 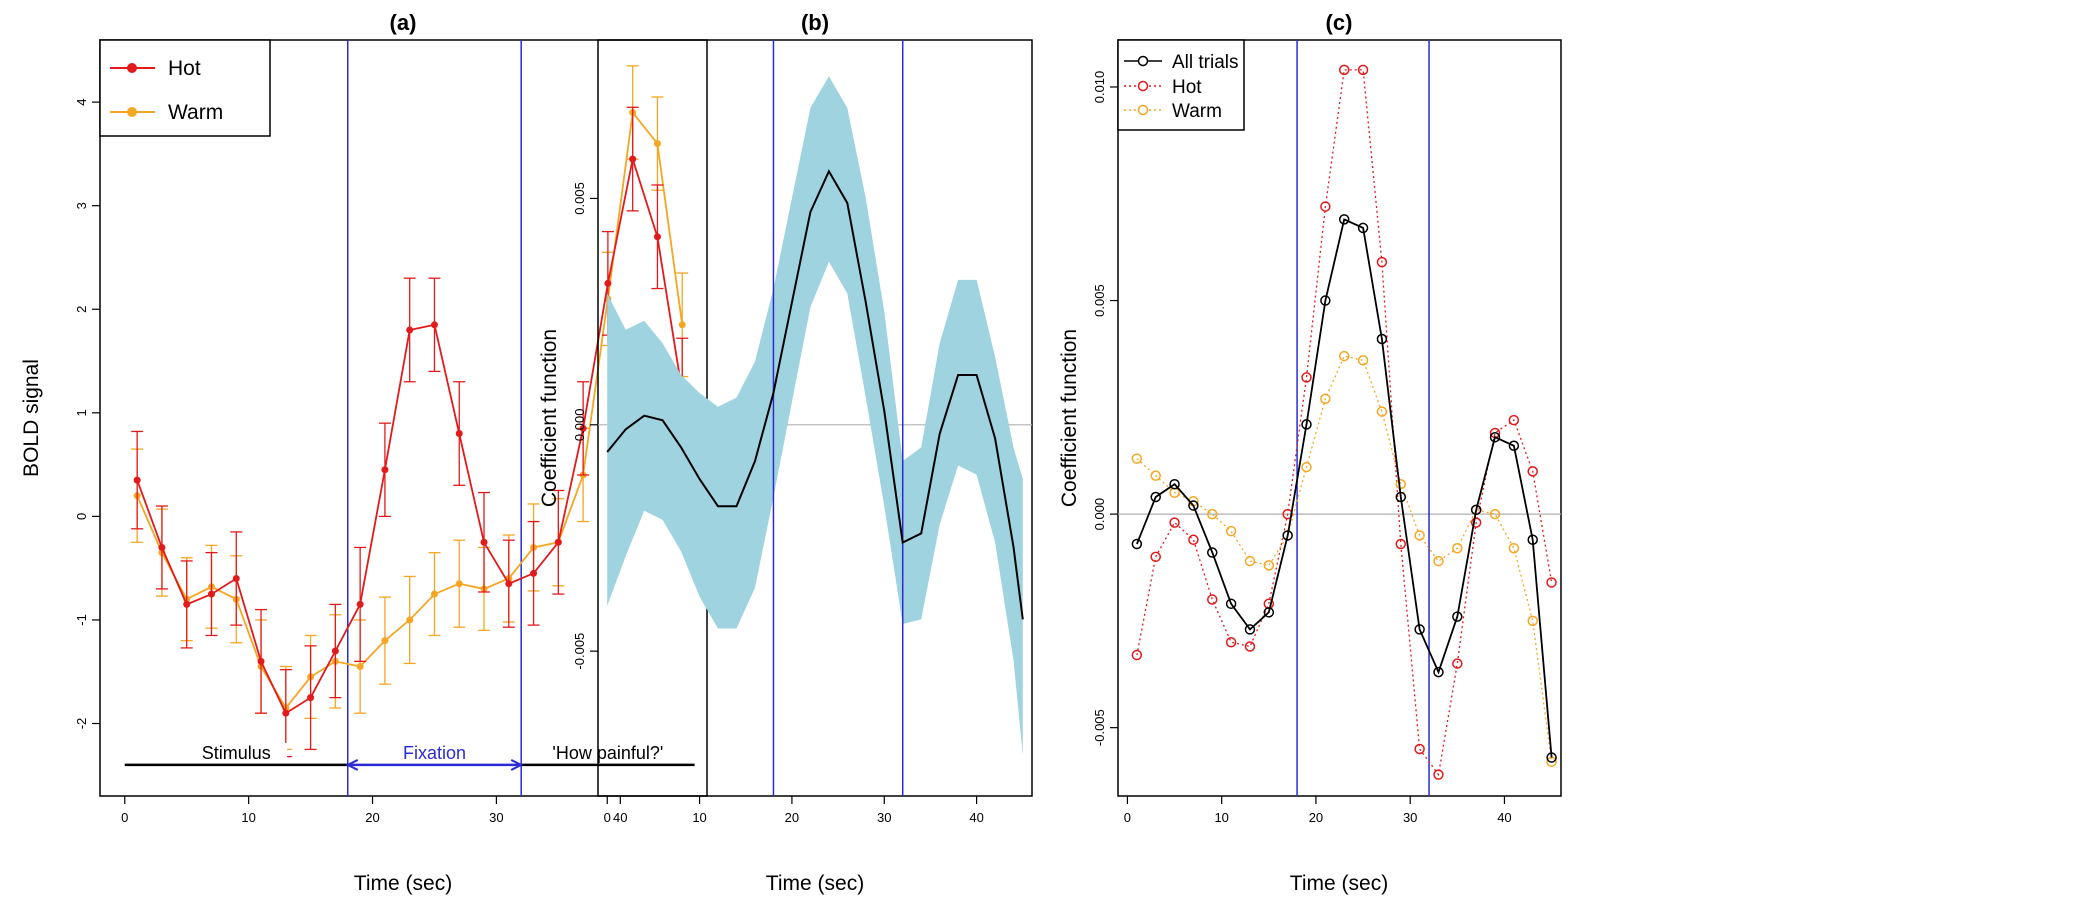 What do you see at coordinates (1187, 87) in the screenshot?
I see `legend-hot-c-label: Hot` at bounding box center [1187, 87].